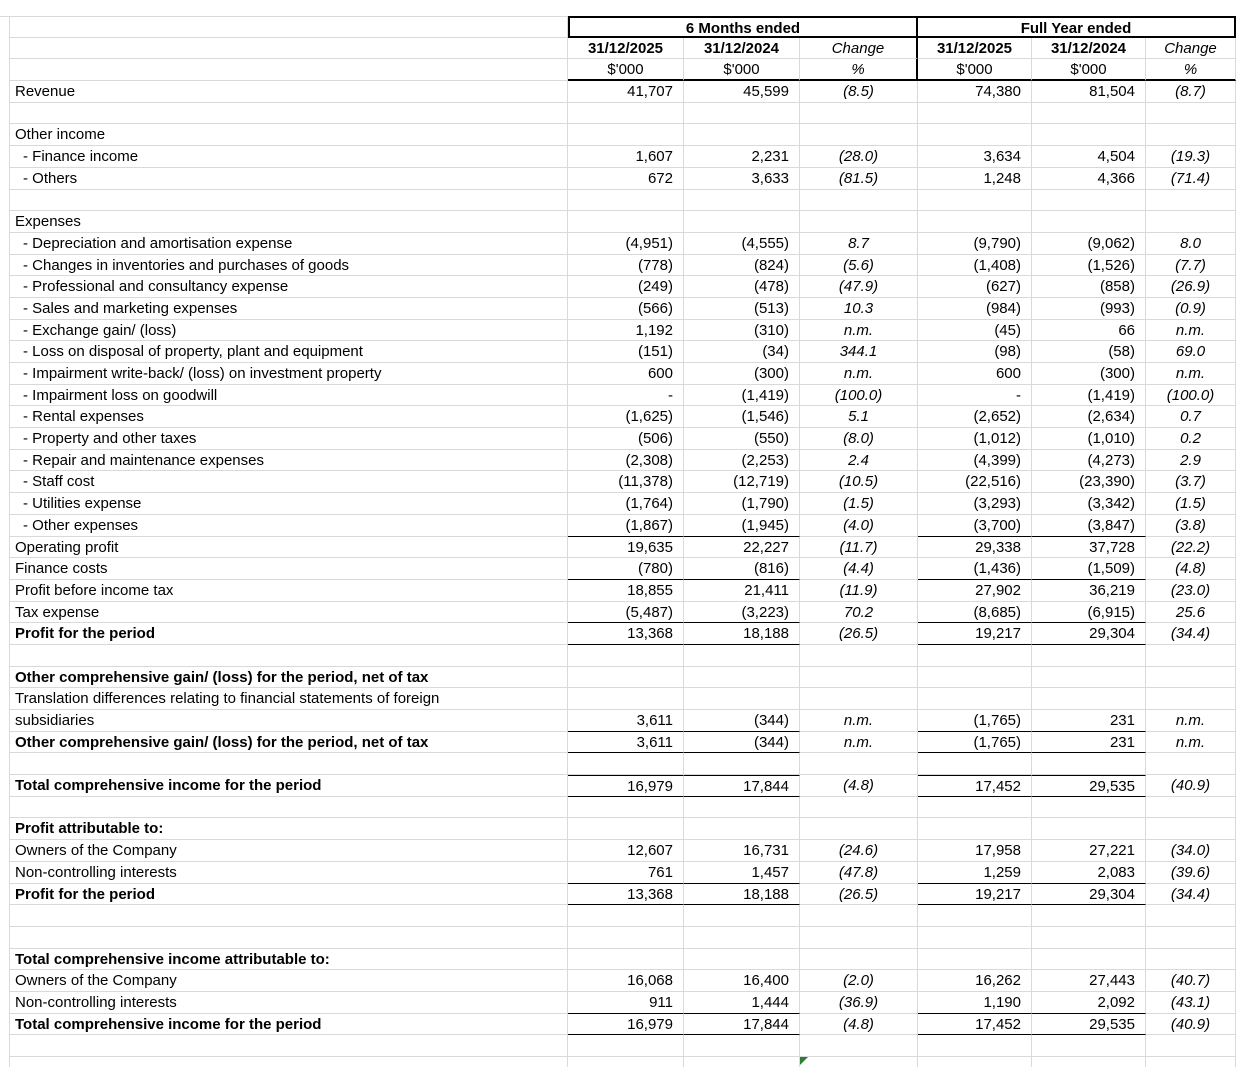 The width and height of the screenshot is (1244, 1067). Describe the element at coordinates (1089, 178) in the screenshot. I see `value-cell-fy-2024: 4,366` at that location.